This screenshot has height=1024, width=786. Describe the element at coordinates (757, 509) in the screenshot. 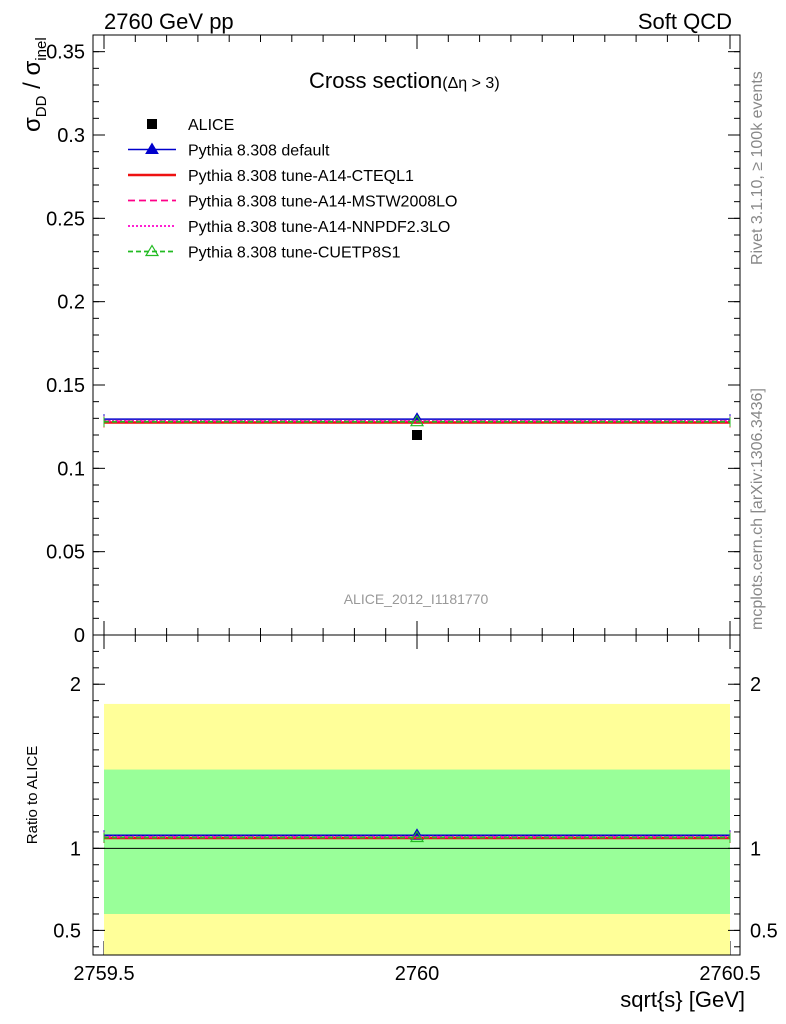

I see `side-text-mcplots: mcplots.cern.ch [arXiv:1306.3436]` at that location.